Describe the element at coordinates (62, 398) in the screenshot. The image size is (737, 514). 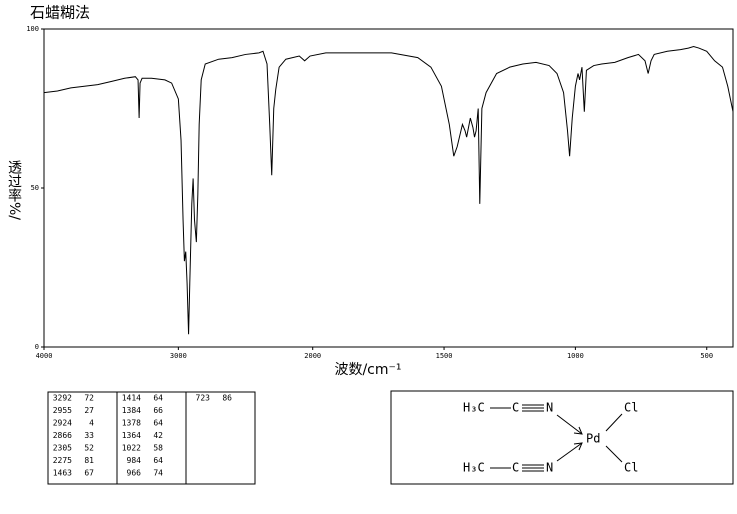
I see `peak-wavenumber: 3292` at that location.